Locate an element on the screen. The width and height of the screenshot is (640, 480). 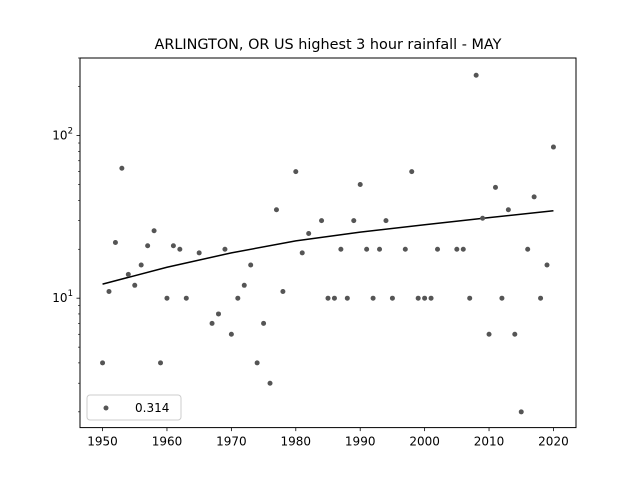
x-tick-label: 2020 is located at coordinates (553, 442).